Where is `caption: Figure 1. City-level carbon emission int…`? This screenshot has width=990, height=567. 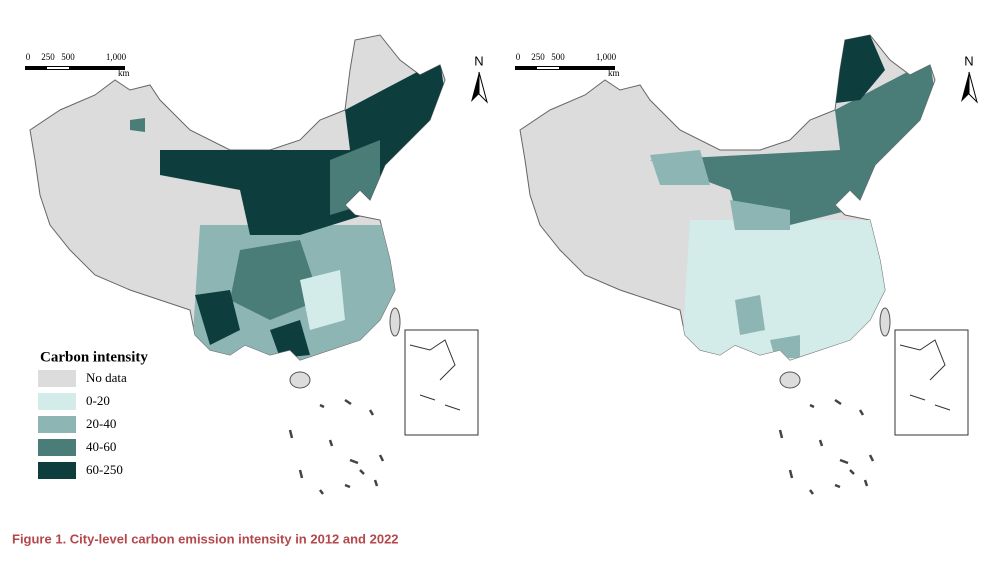 caption: Figure 1. City-level carbon emission int… is located at coordinates (205, 538).